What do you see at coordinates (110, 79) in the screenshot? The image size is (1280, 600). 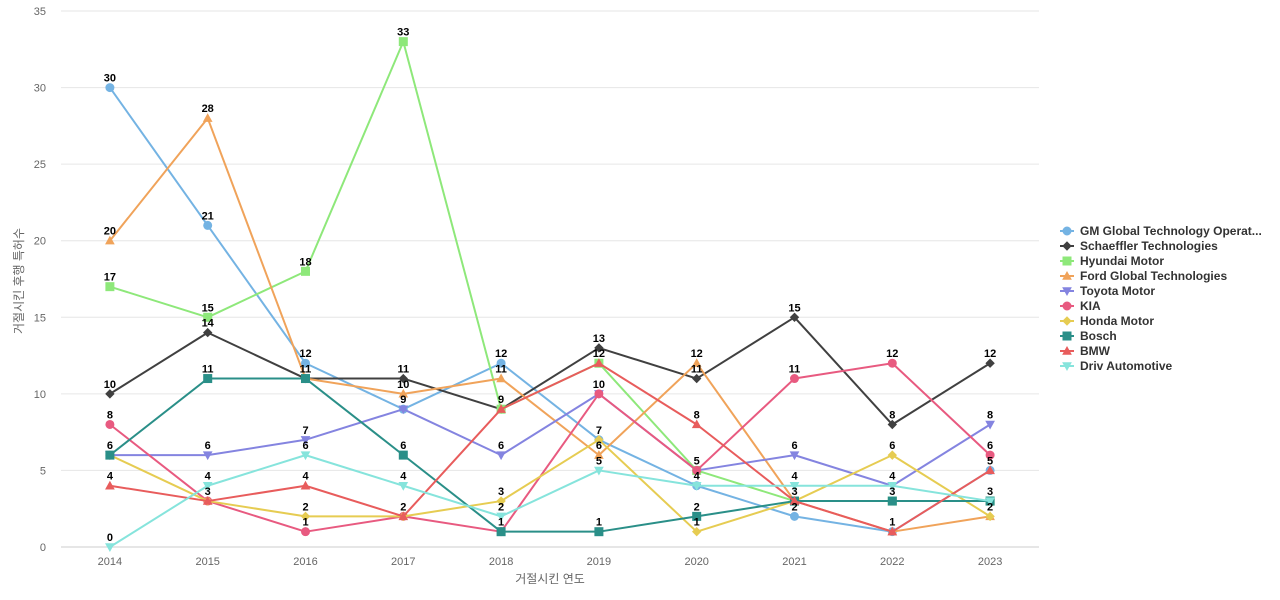 I see `data-label: 30` at bounding box center [110, 79].